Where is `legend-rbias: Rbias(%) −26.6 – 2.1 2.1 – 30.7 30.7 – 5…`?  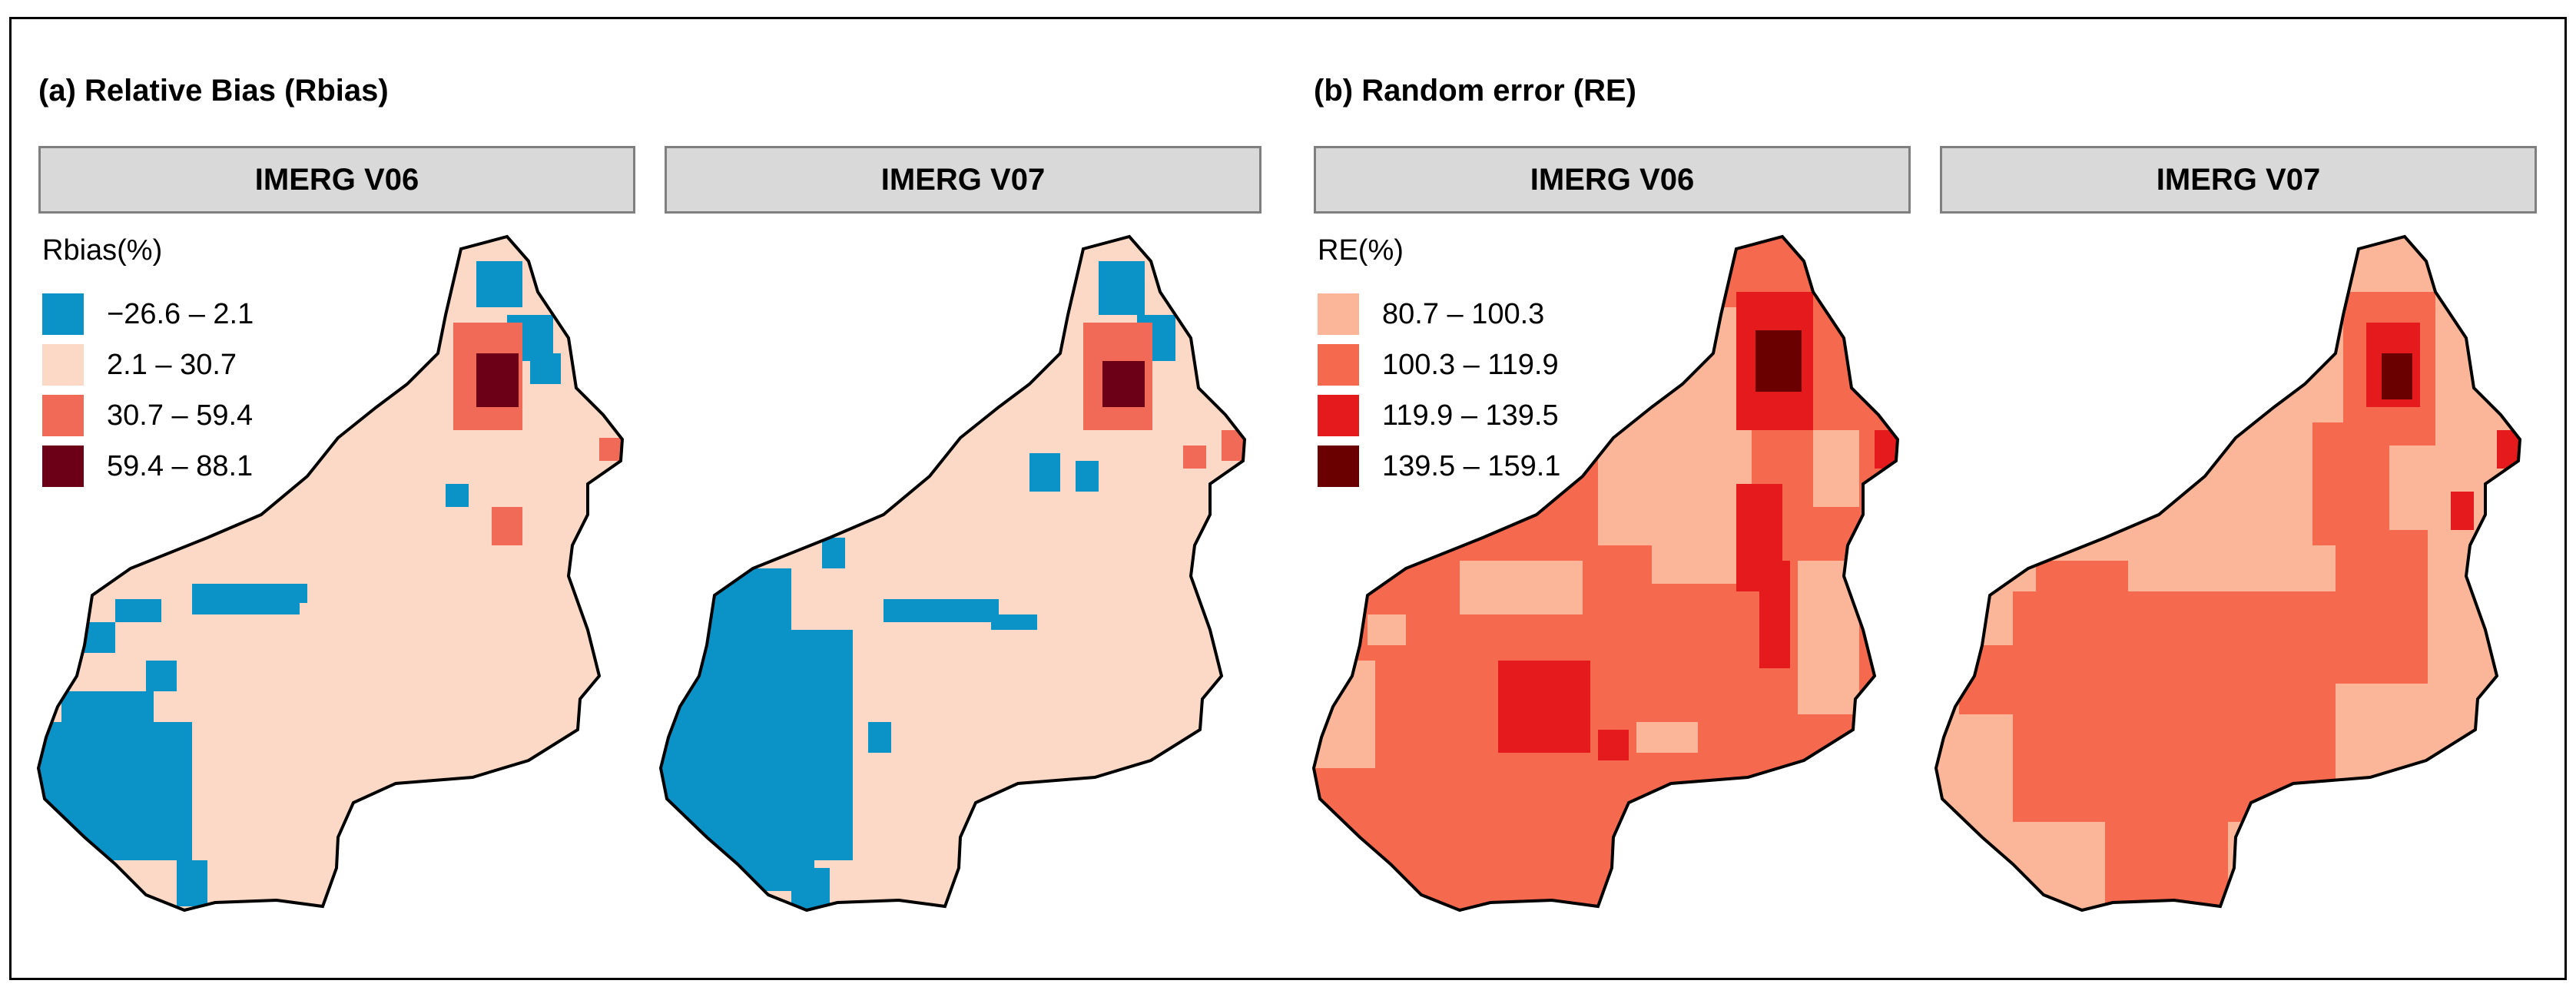
legend-rbias: Rbias(%) −26.6 – 2.1 2.1 – 30.7 30.7 – 5… is located at coordinates (148, 363).